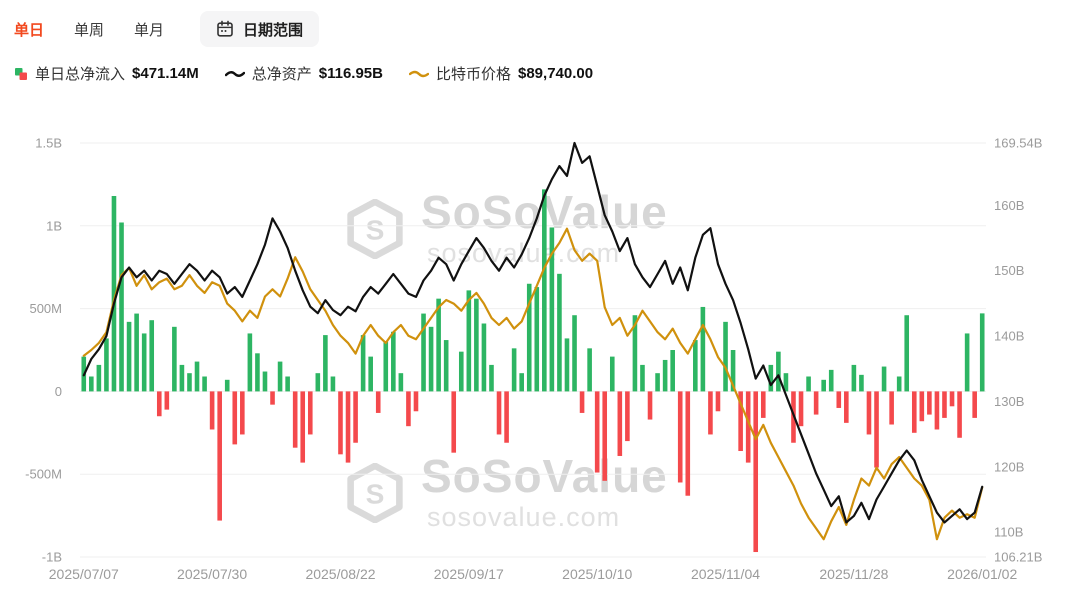  I want to click on btc-line-icon, so click(418, 73).